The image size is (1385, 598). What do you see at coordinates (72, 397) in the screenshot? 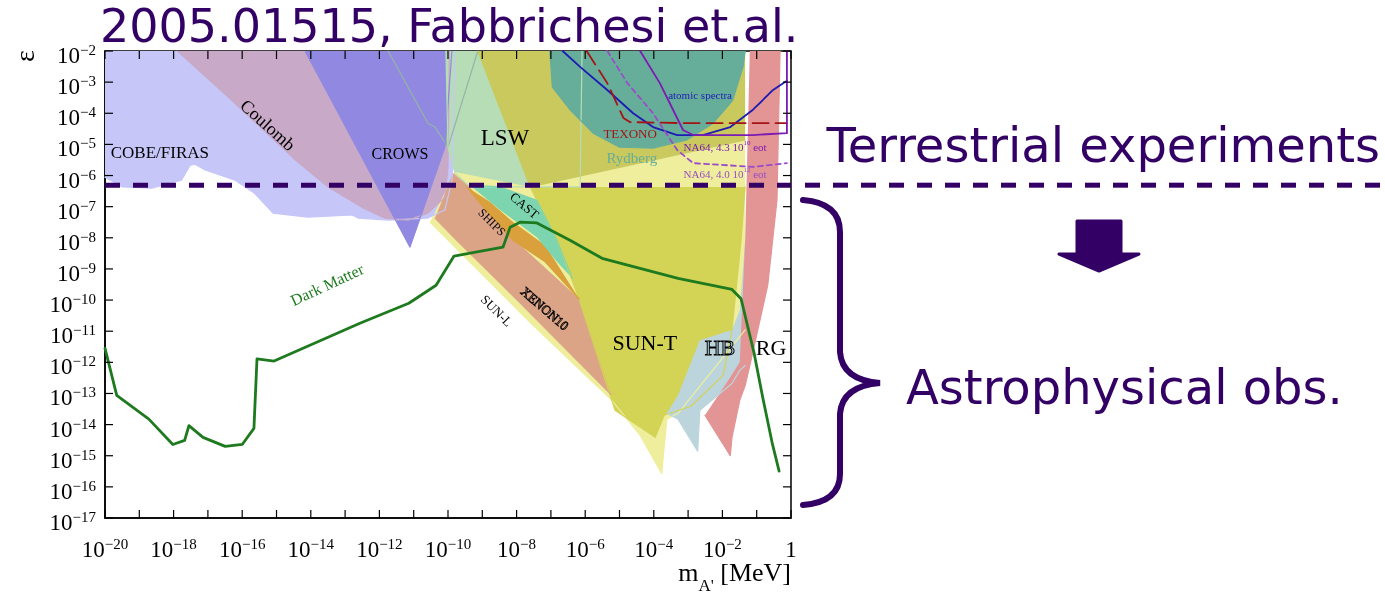
I see `y-tick-label: 10$^{−13}$` at bounding box center [72, 397].